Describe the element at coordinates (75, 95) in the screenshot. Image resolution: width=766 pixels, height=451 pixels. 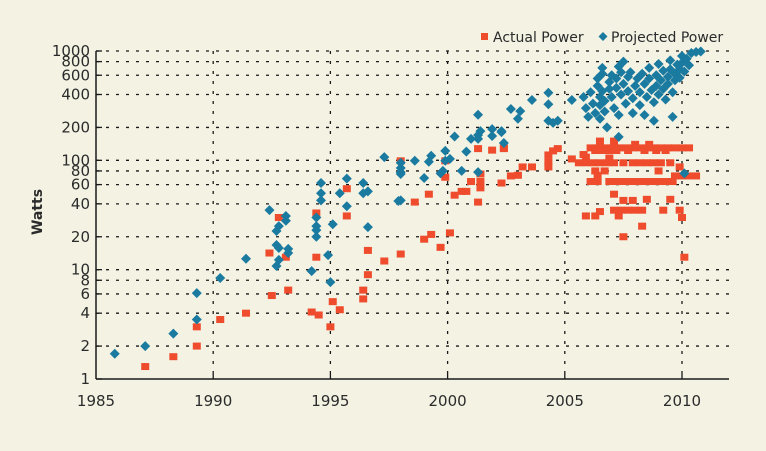
I see `y-tick-label: 400` at that location.